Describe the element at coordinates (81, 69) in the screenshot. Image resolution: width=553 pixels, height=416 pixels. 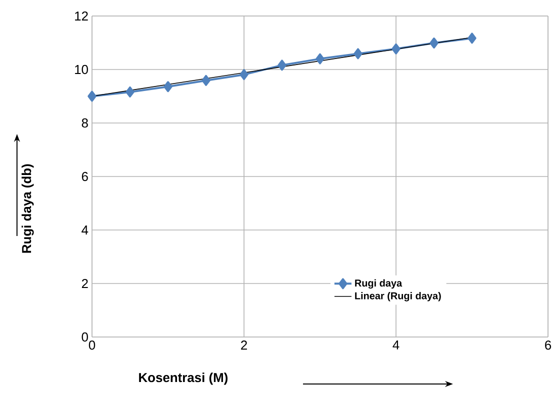
I see `y-tick-label: 10` at that location.